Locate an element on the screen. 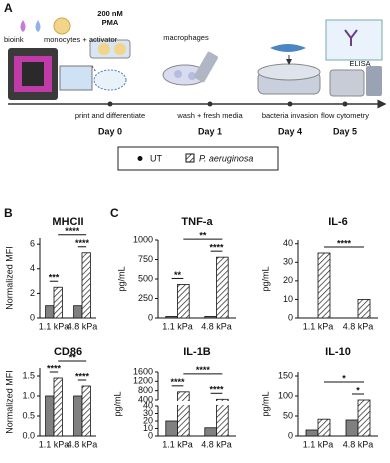  y-tick-label: 1200 is located at coordinates (143, 381).